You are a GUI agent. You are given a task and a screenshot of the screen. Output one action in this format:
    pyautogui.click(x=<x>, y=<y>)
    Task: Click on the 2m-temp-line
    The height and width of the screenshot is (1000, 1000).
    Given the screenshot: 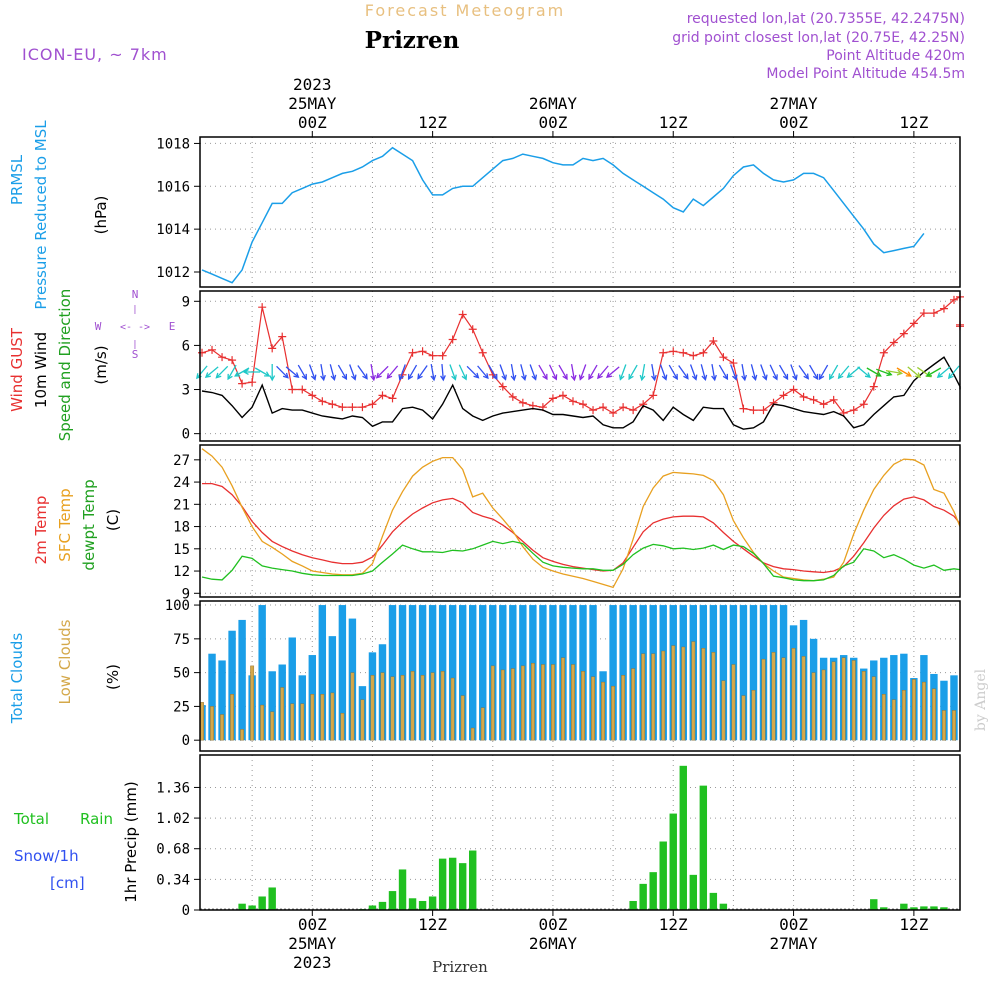 What is the action you would take?
    pyautogui.click(x=581, y=528)
    